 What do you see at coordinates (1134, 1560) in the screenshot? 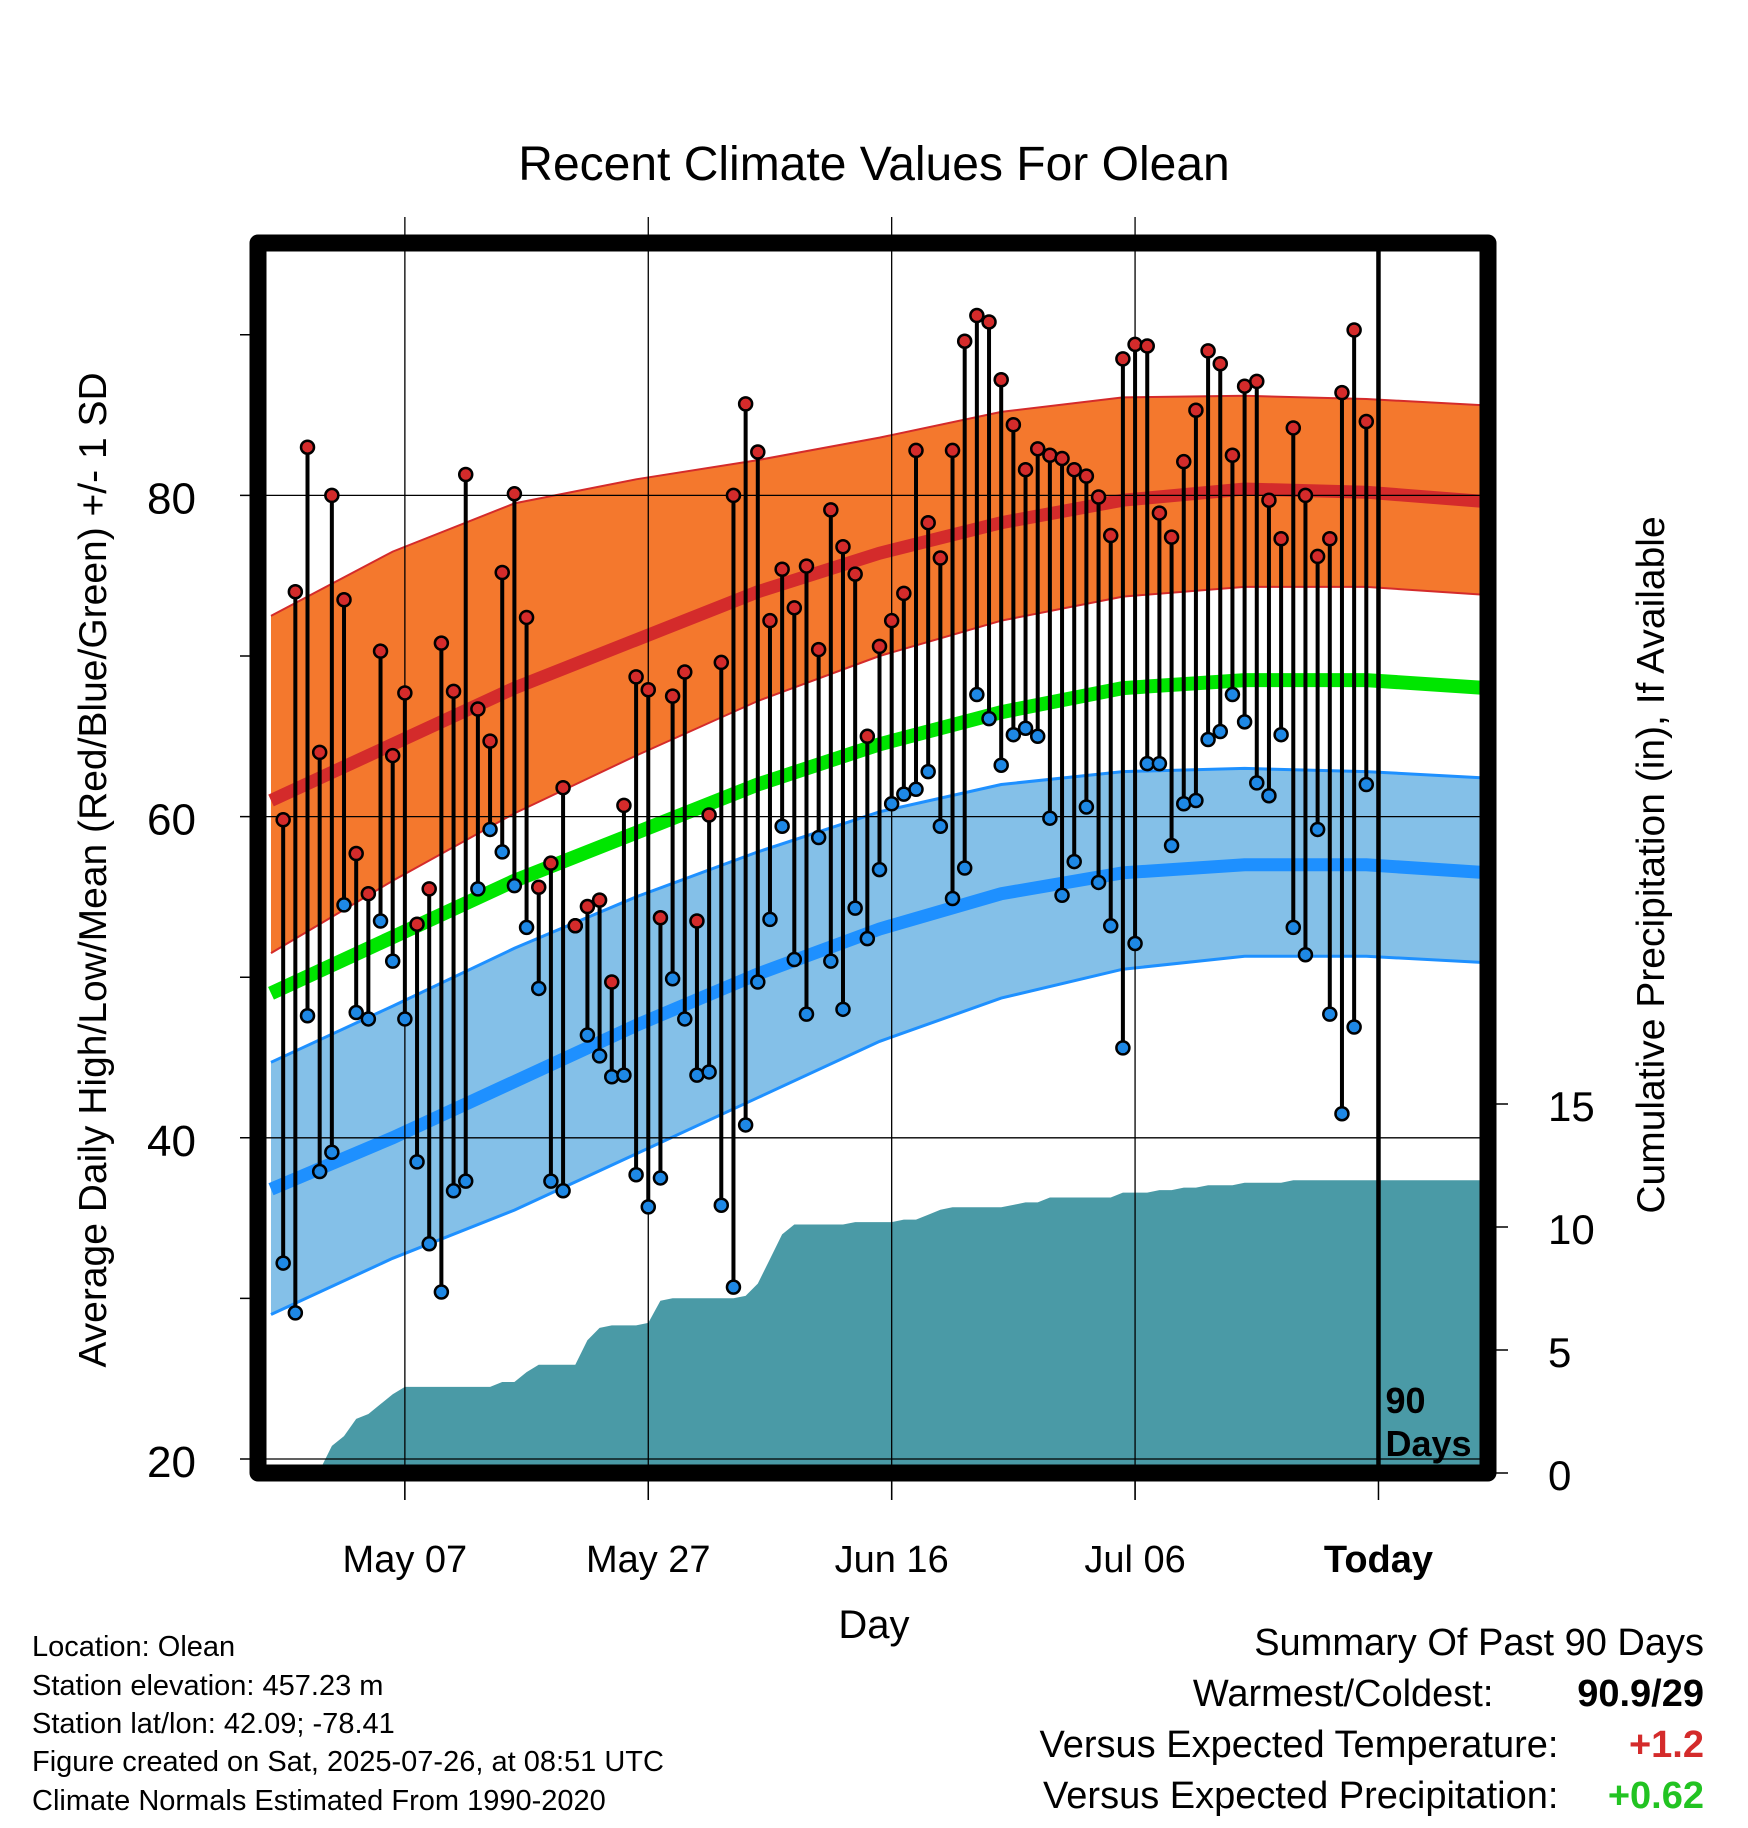
I see `x-tick-label-71: Jul 06` at bounding box center [1134, 1560].